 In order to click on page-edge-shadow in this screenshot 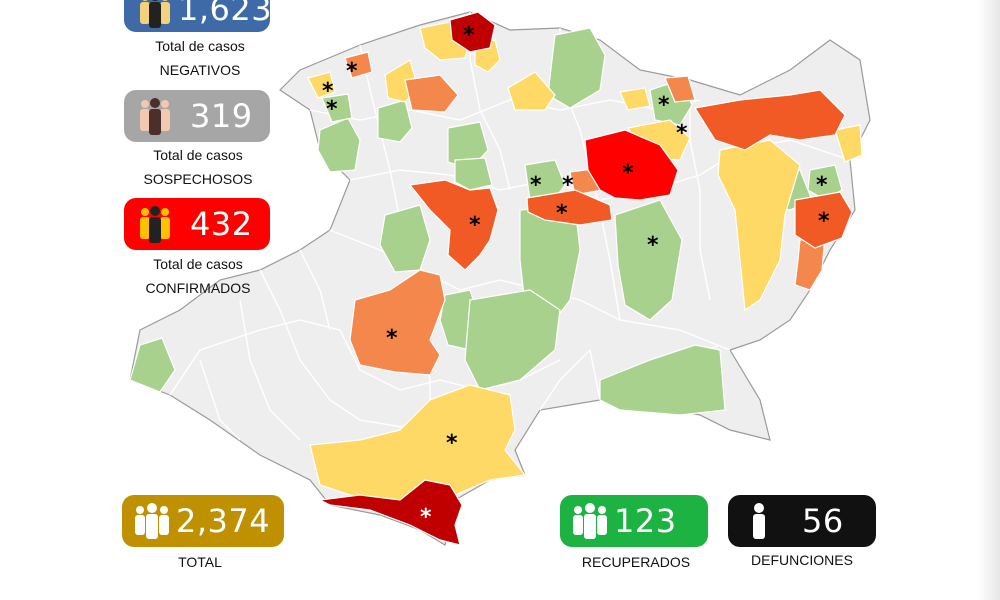, I will do `click(989, 300)`.